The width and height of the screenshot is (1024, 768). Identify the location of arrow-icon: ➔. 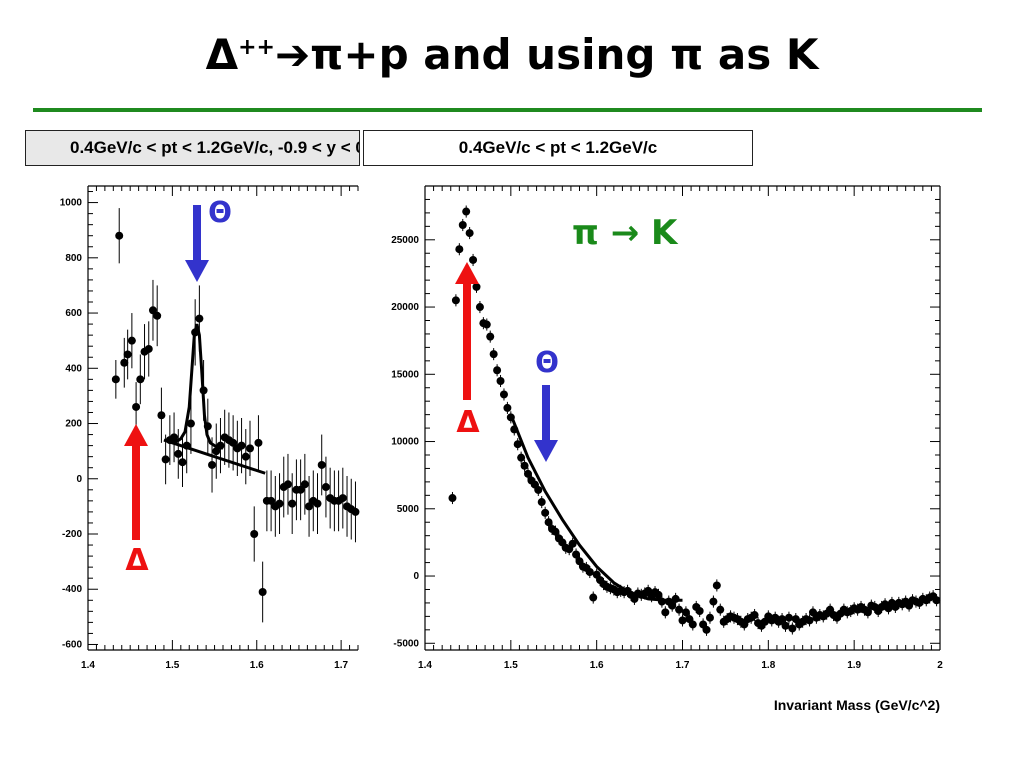
(292, 54).